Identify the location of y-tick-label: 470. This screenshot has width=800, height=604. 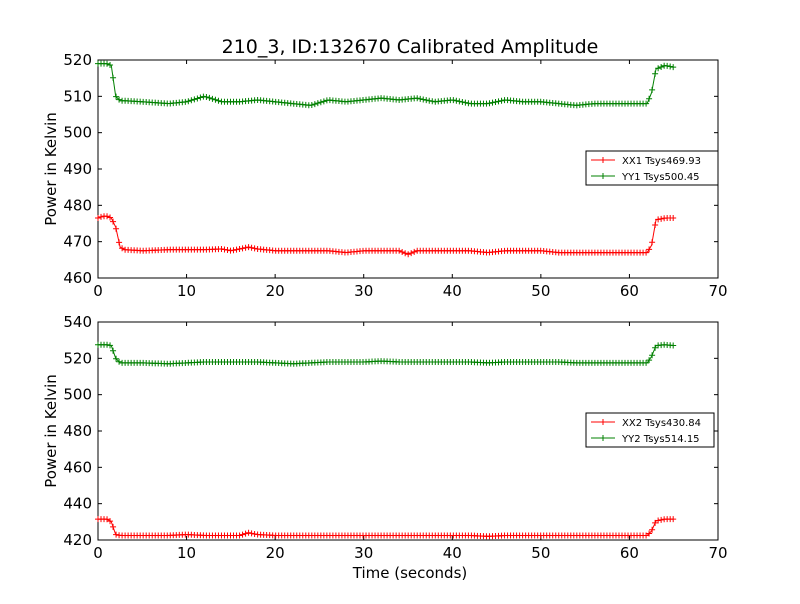
(77, 242).